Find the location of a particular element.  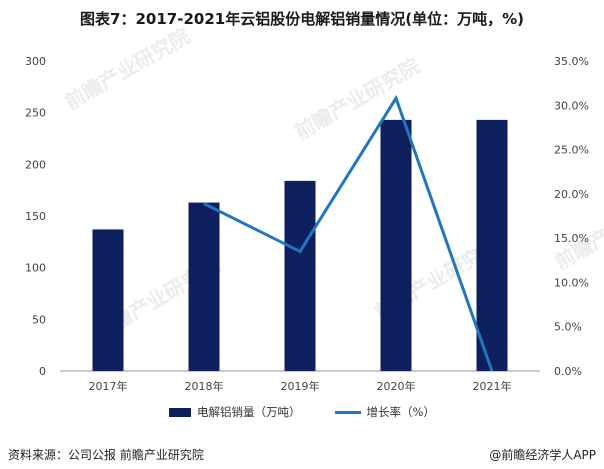

chart-title: 图表7：2017-2021年云铝股份电解铝销量情况(单位：万吨，%) is located at coordinates (302, 19).